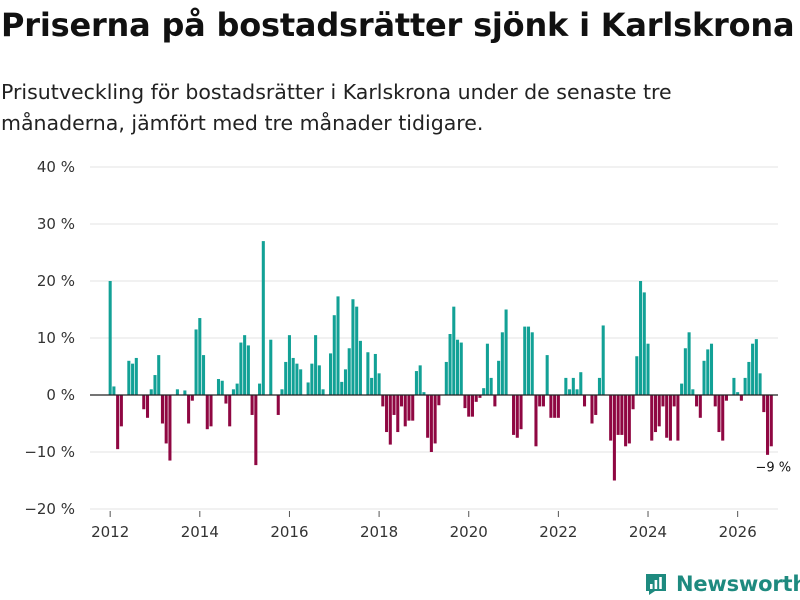  Describe the element at coordinates (469, 532) in the screenshot. I see `x-tick-label: 2020` at that location.